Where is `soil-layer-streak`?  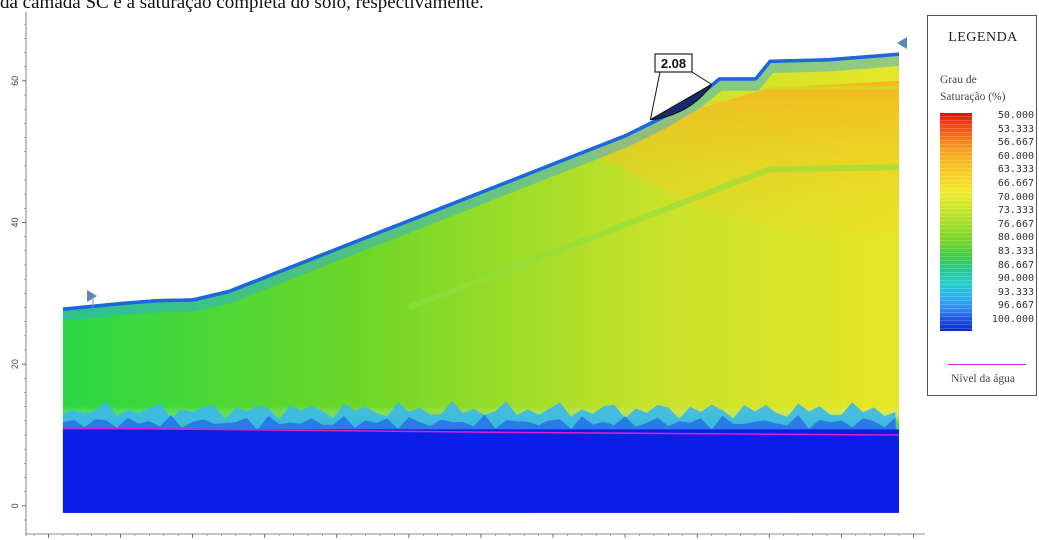
soil-layer-streak is located at coordinates (653, 237).